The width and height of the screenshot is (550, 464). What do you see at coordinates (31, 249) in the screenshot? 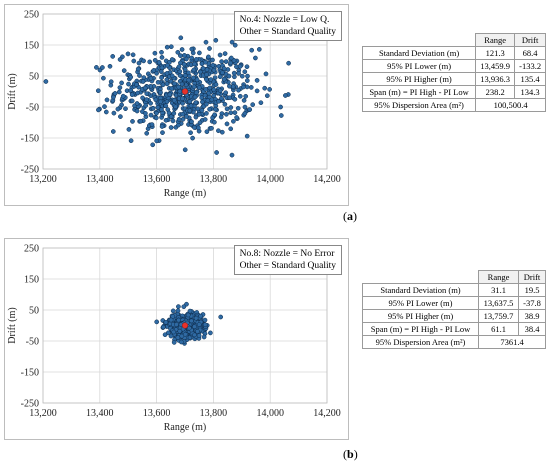
I see `y-tick-label: 250` at bounding box center [31, 249].